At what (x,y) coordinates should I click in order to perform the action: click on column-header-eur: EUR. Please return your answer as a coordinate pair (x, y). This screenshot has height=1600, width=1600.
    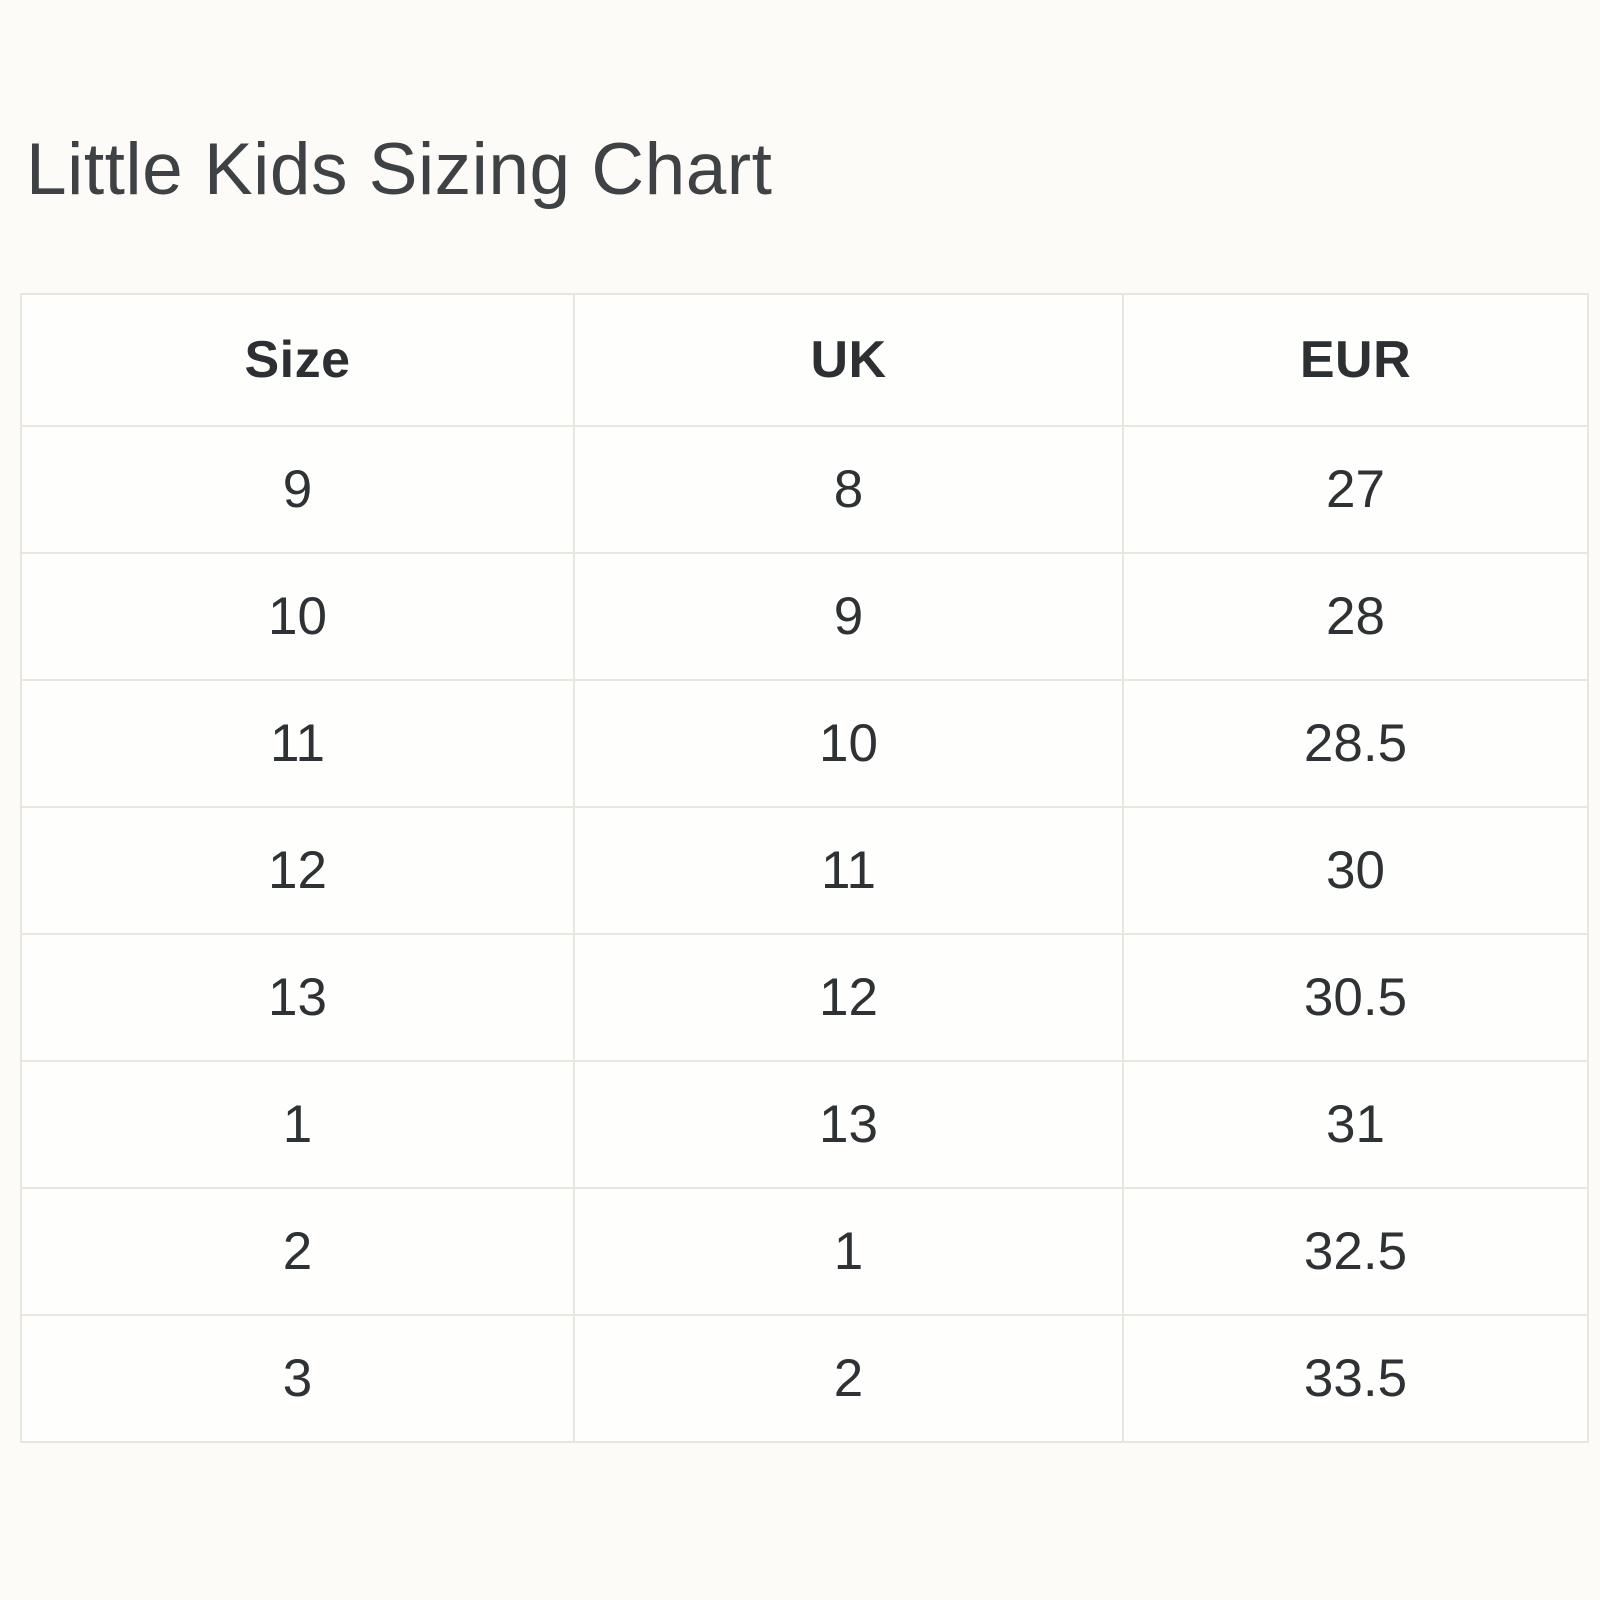
    Looking at the image, I should click on (1355, 360).